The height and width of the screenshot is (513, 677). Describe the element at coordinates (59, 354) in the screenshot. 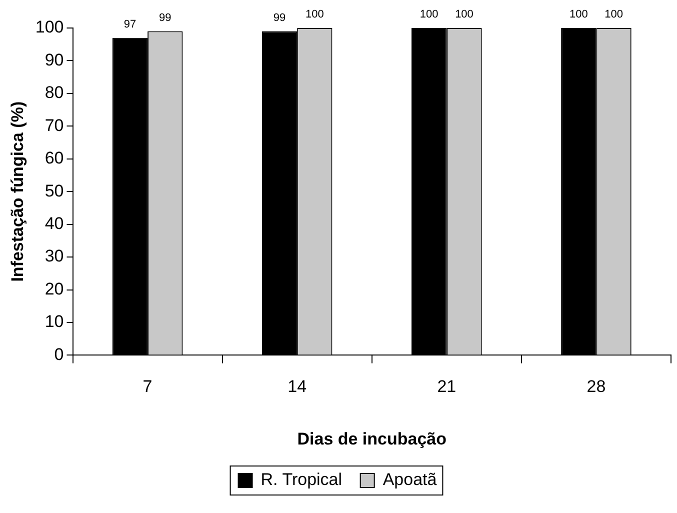

I see `y-tick-label: 0` at that location.